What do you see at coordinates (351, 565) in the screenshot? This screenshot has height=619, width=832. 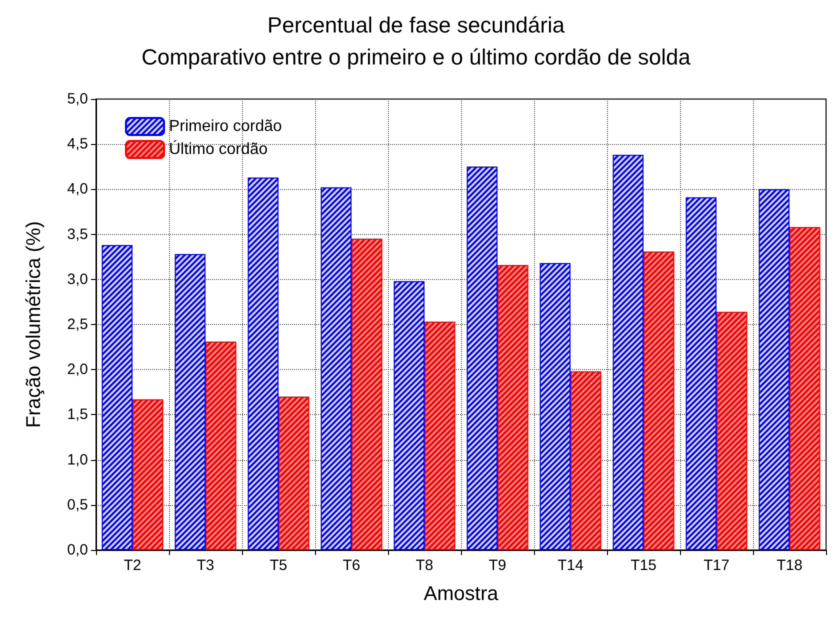 I see `x-tick-label: T6` at bounding box center [351, 565].